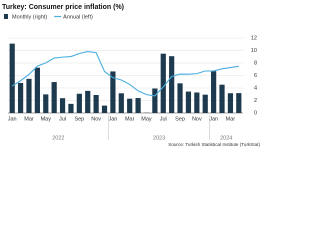 This screenshot has height=240, width=320. Describe the element at coordinates (255, 101) in the screenshot. I see `y2-tick-label: 2` at that location.